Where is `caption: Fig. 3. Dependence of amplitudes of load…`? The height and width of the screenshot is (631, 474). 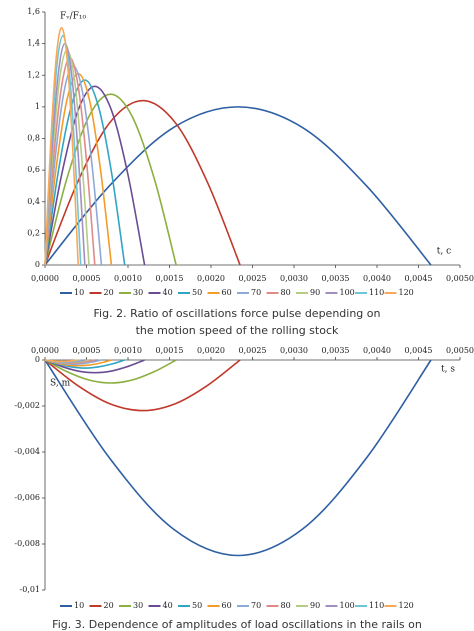 caption: Fig. 3. Dependence of amplitudes of load… is located at coordinates (237, 624).